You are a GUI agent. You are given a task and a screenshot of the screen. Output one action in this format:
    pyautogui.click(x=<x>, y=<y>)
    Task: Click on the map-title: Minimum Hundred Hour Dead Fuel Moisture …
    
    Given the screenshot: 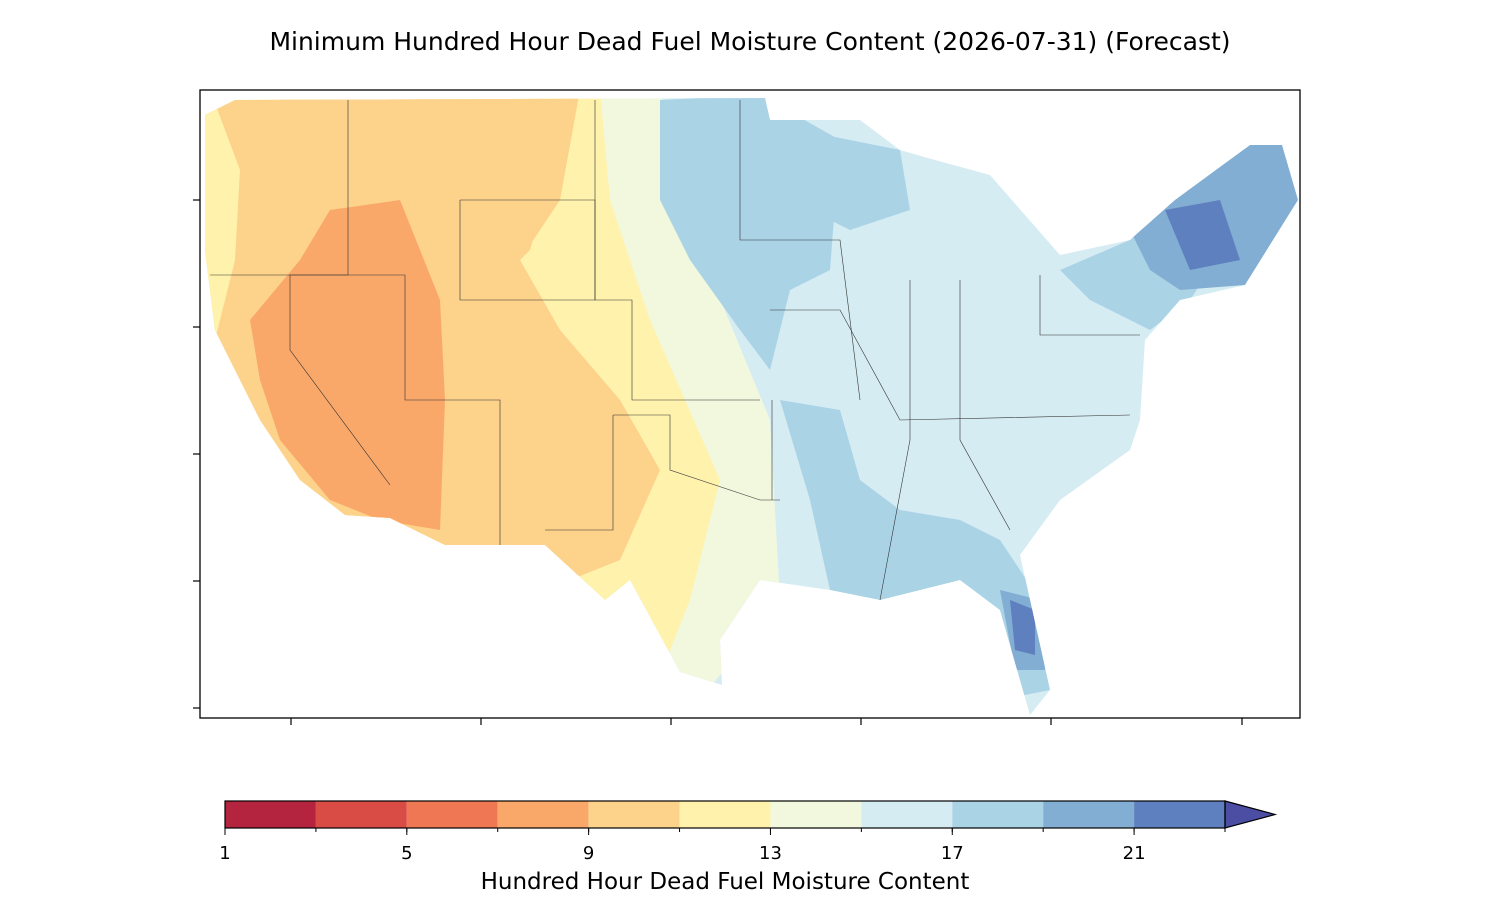 What is the action you would take?
    pyautogui.click(x=749, y=41)
    